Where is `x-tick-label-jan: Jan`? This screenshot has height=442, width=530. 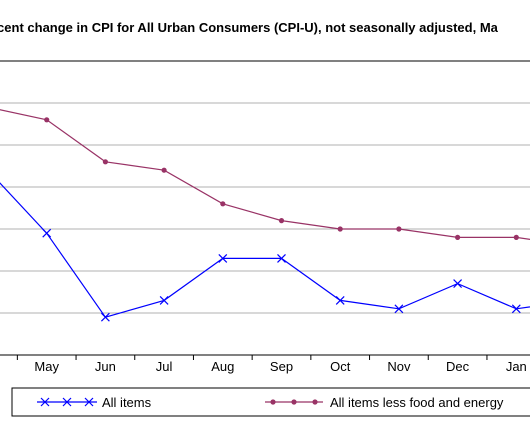
x-tick-label-jan: Jan is located at coordinates (516, 366).